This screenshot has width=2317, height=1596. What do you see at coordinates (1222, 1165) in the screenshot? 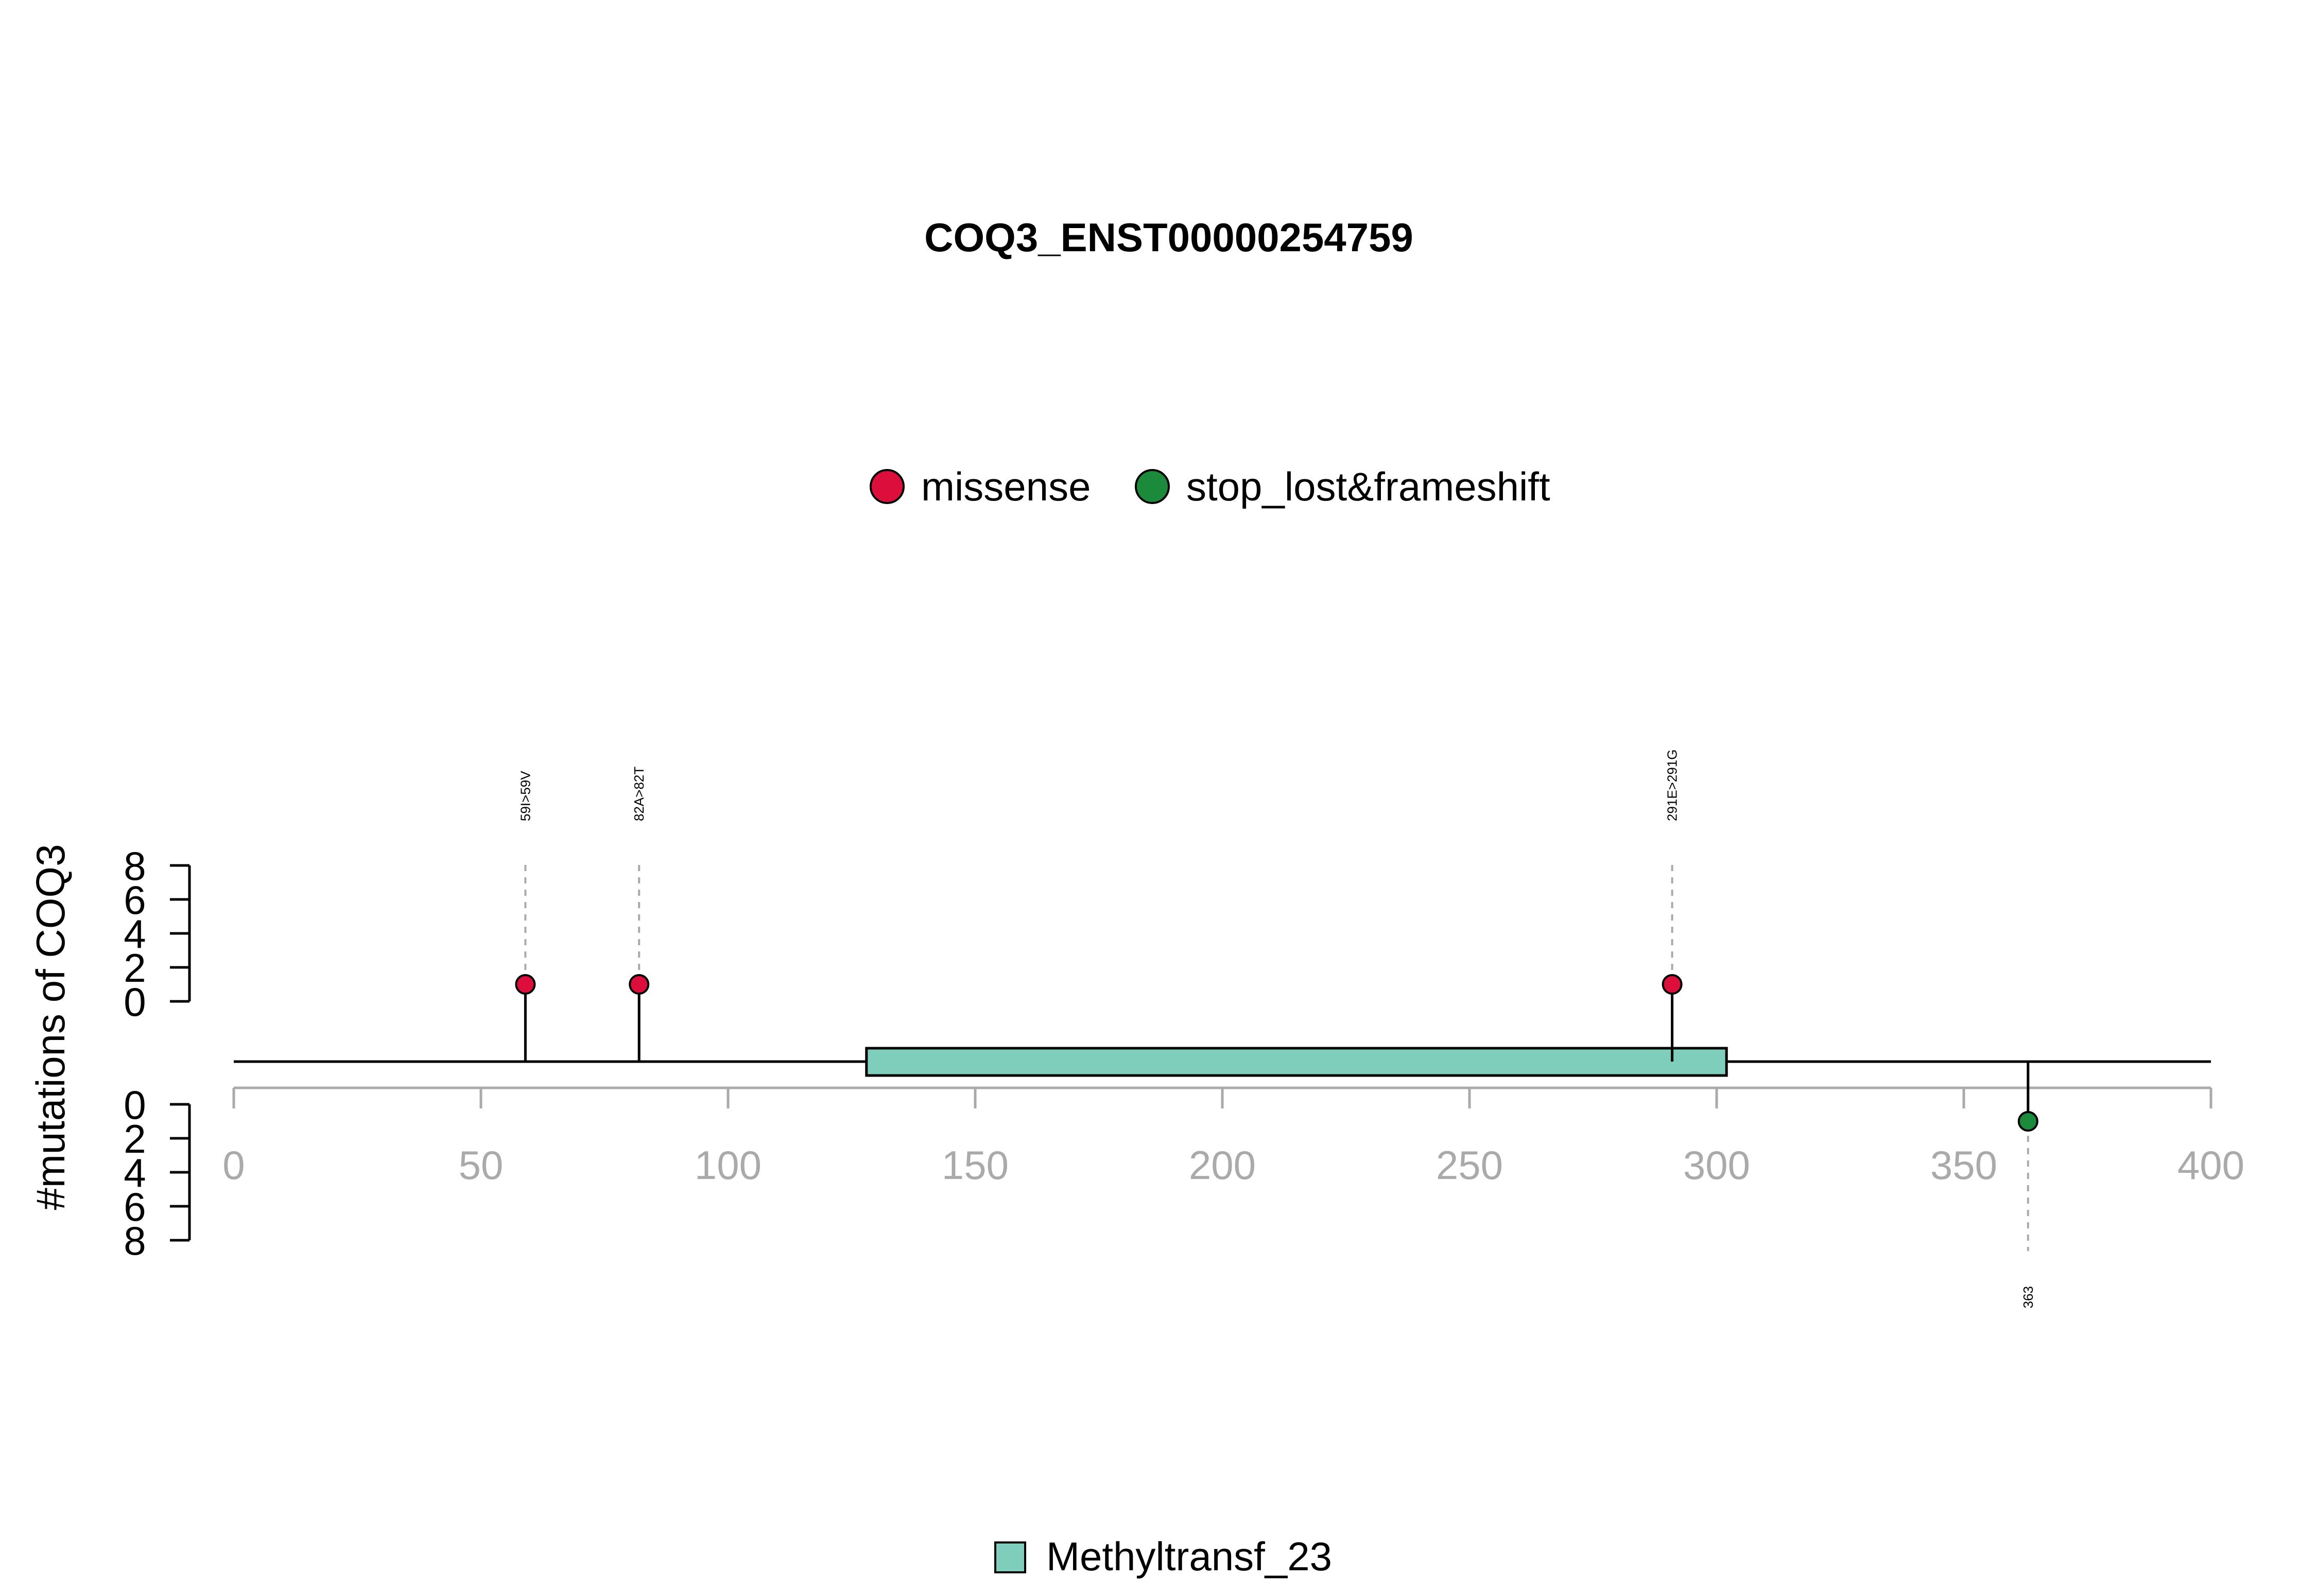
I see `x-tick-label: 200` at bounding box center [1222, 1165].